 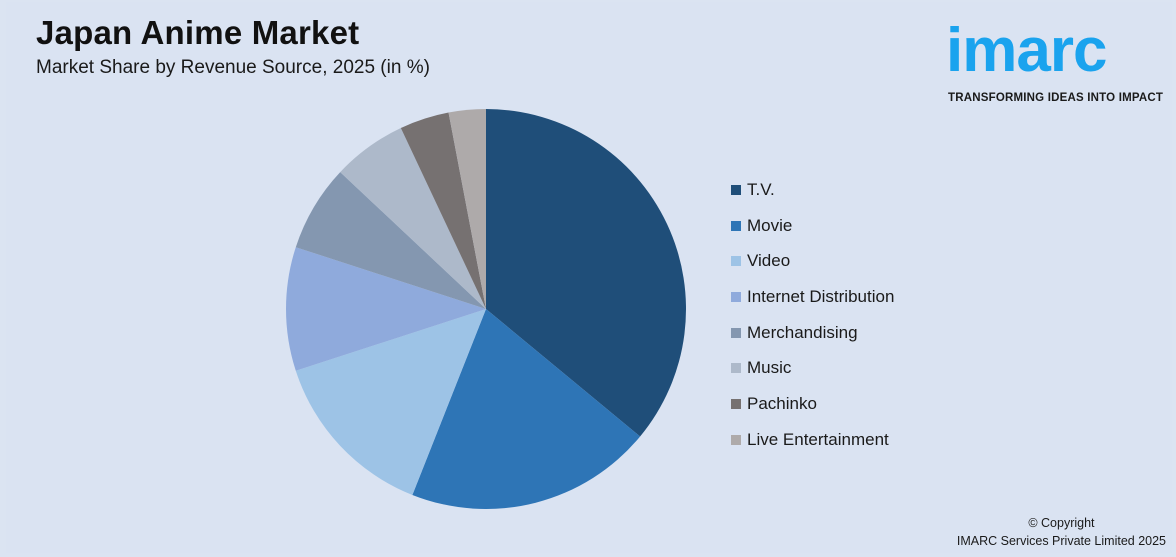 What do you see at coordinates (802, 332) in the screenshot?
I see `legend-label: Merchandising` at bounding box center [802, 332].